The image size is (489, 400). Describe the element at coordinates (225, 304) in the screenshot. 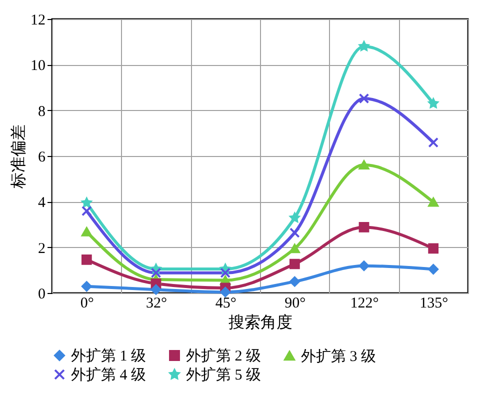

I see `x-tick-label: 45°` at that location.